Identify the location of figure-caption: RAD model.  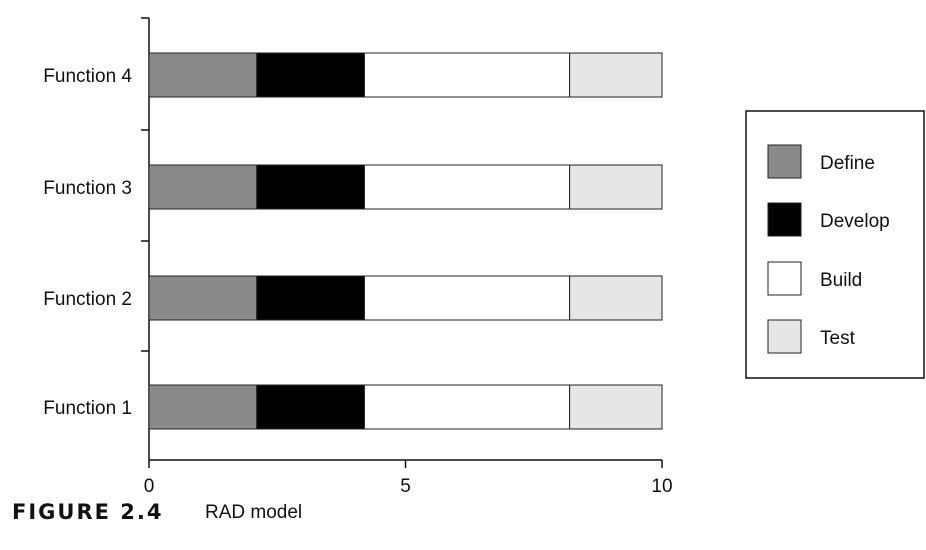
(254, 512).